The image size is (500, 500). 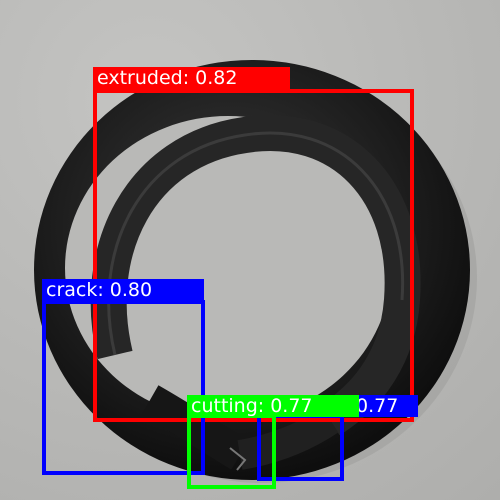 What do you see at coordinates (238, 459) in the screenshot?
I see `crack-mark` at bounding box center [238, 459].